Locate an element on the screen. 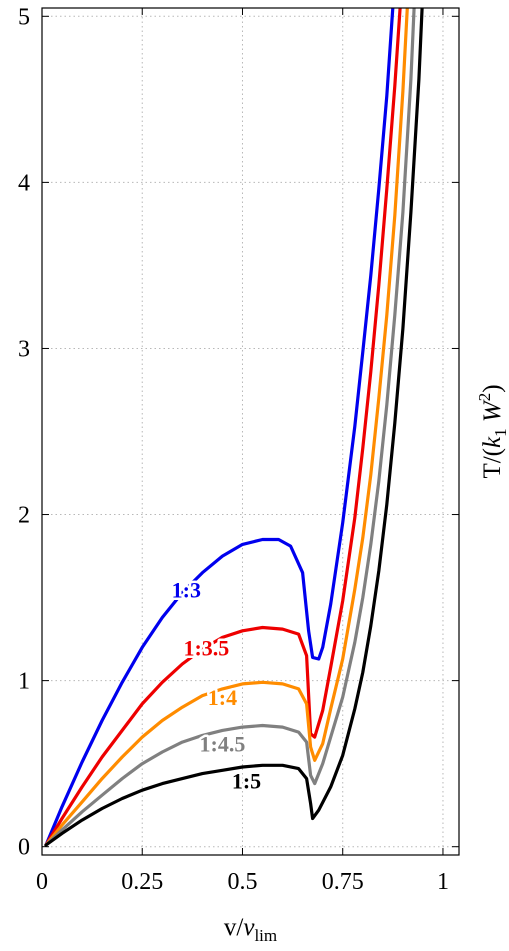  series-label: 1:3 is located at coordinates (186, 589).